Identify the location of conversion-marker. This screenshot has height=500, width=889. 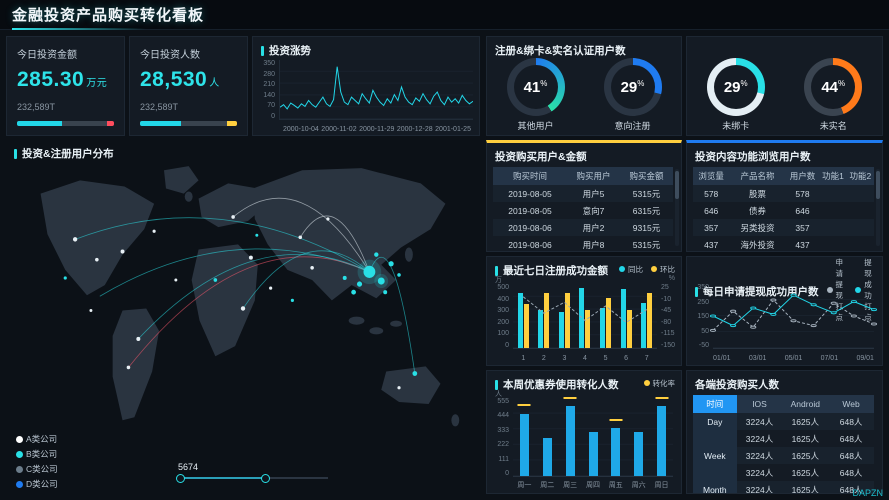
(616, 420).